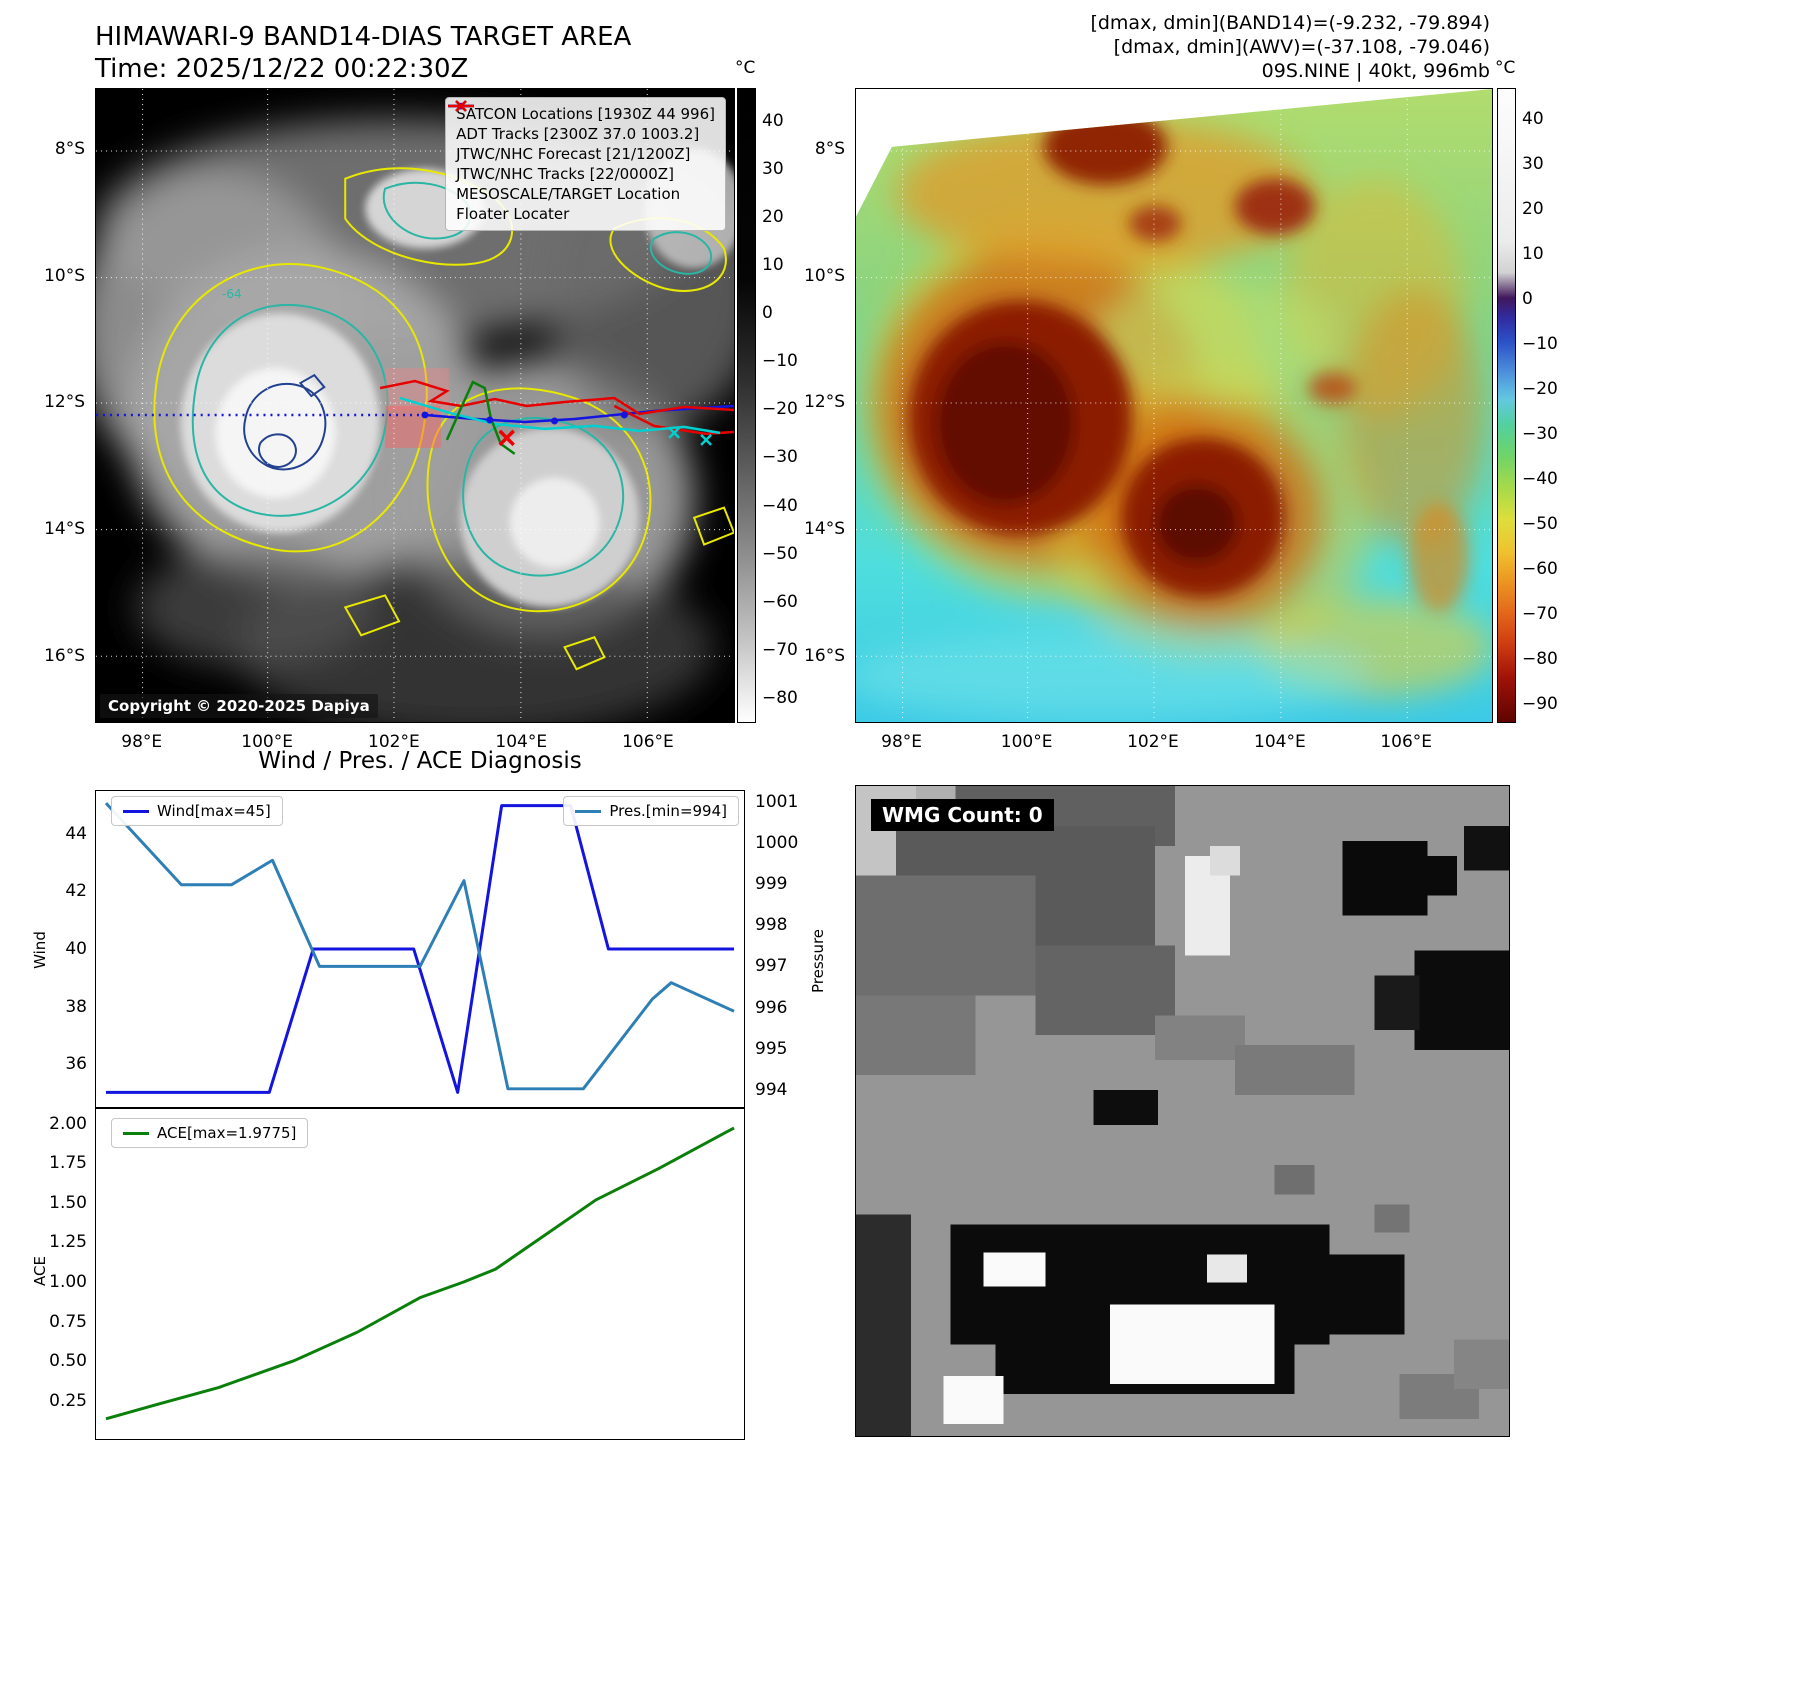 This screenshot has height=1690, width=1801. I want to click on colorbar-unit-label: °C, so click(745, 68).